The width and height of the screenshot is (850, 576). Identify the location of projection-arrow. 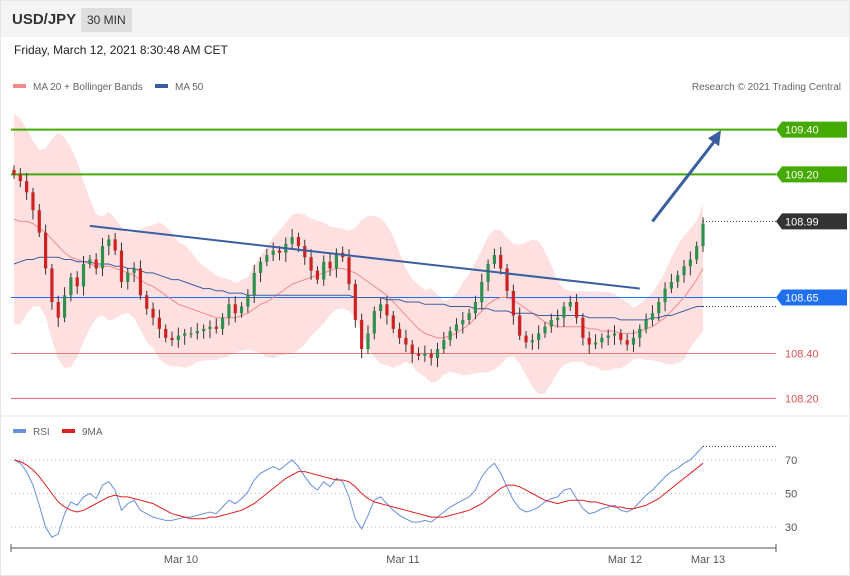
(684, 180).